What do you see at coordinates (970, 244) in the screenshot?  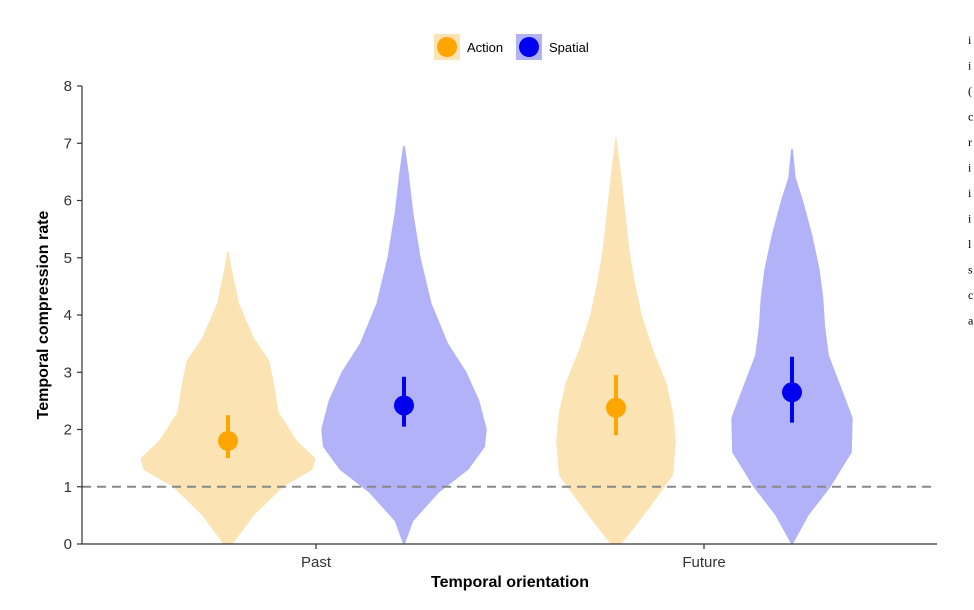 I see `edge-character: l` at bounding box center [970, 244].